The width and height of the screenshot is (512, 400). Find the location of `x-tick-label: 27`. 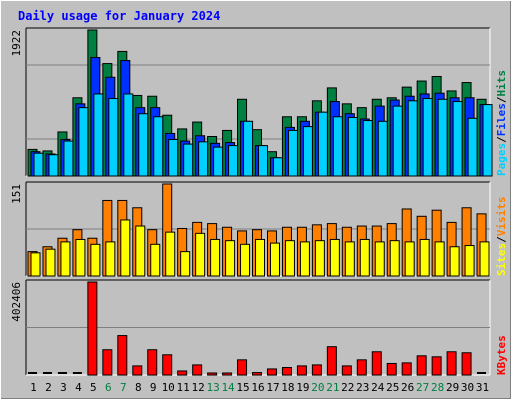

x-tick-label: 27 is located at coordinates (422, 387).